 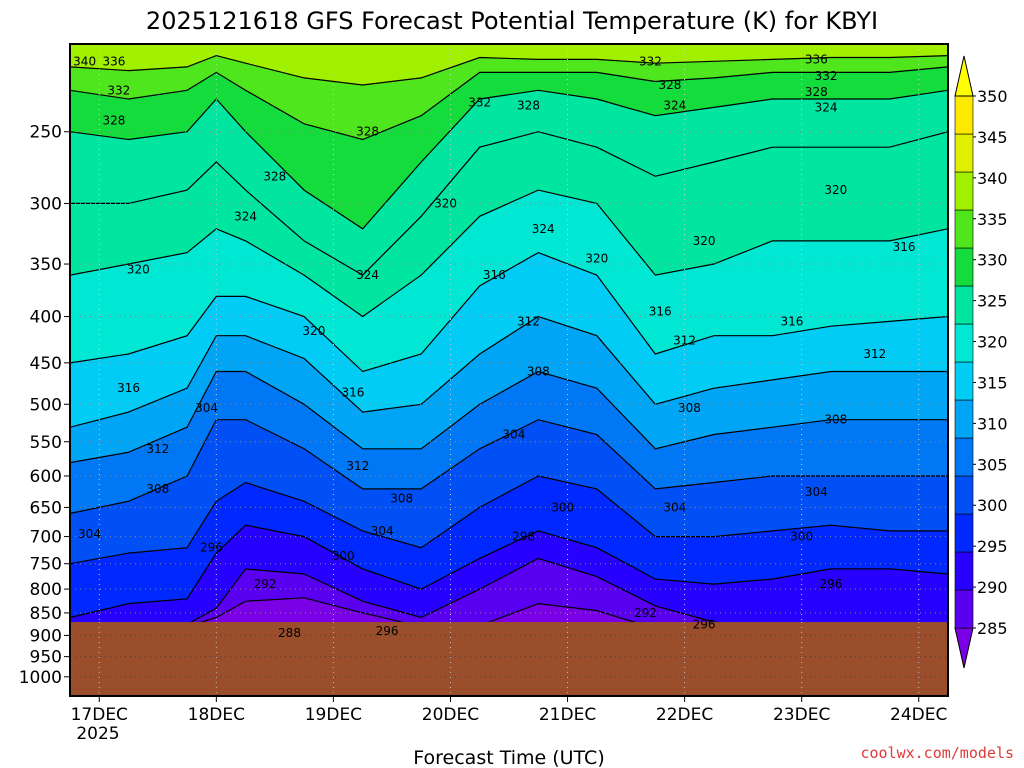 What do you see at coordinates (964, 648) in the screenshot?
I see `colorbar-tip-low` at bounding box center [964, 648].